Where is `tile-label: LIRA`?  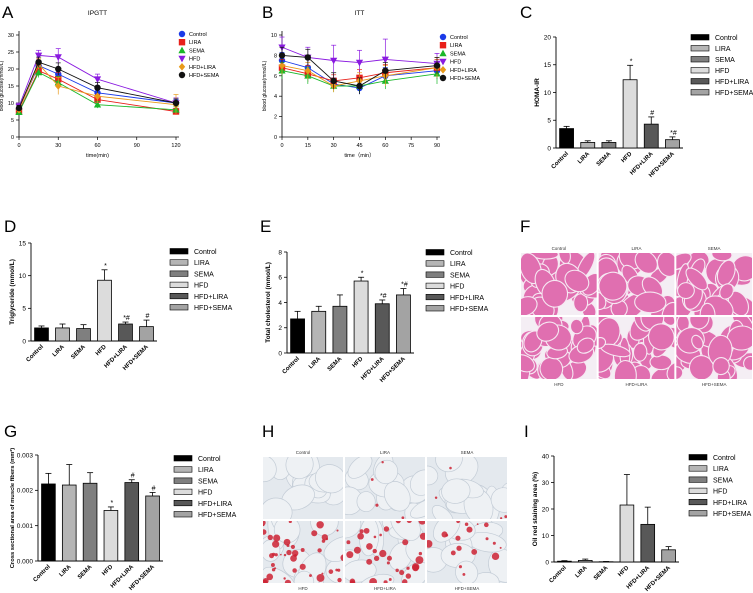
tile-label: LIRA is located at coordinates (636, 248).